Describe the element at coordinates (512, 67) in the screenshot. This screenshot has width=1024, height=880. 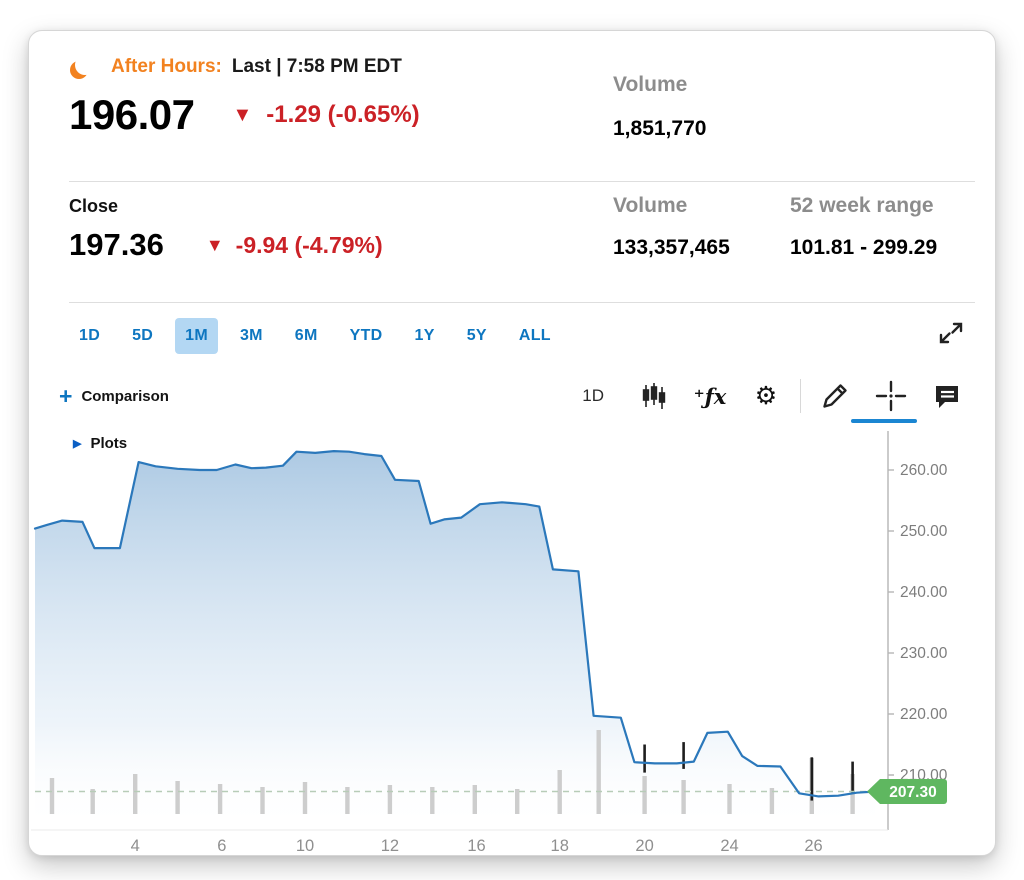
I see `after-hours-header: After Hours: Last | 7:58 PM EDT` at that location.